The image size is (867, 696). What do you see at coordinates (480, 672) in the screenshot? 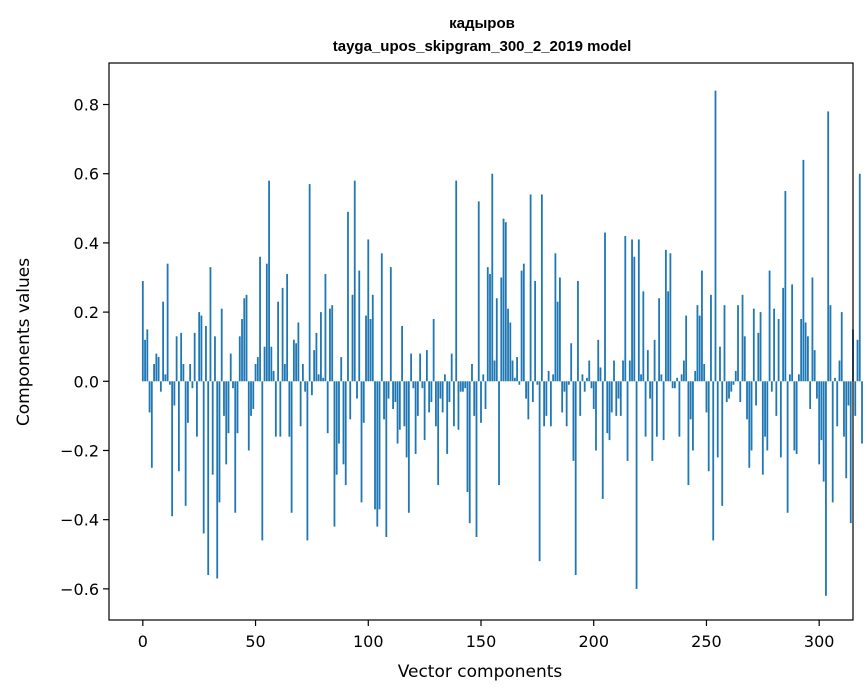
I see `x-axis-label: Vector components` at bounding box center [480, 672].